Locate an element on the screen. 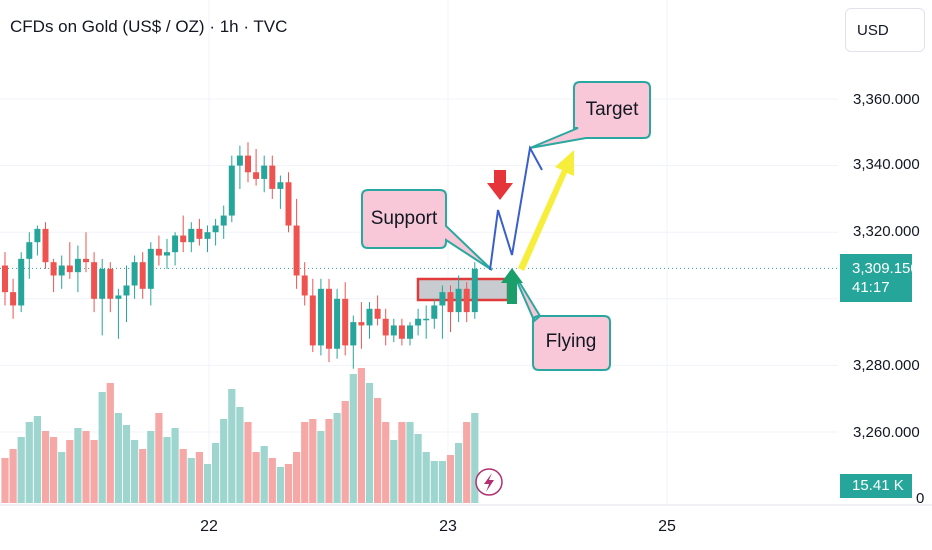 This screenshot has width=932, height=550. price-label-3340: 3,340.000 is located at coordinates (886, 164).